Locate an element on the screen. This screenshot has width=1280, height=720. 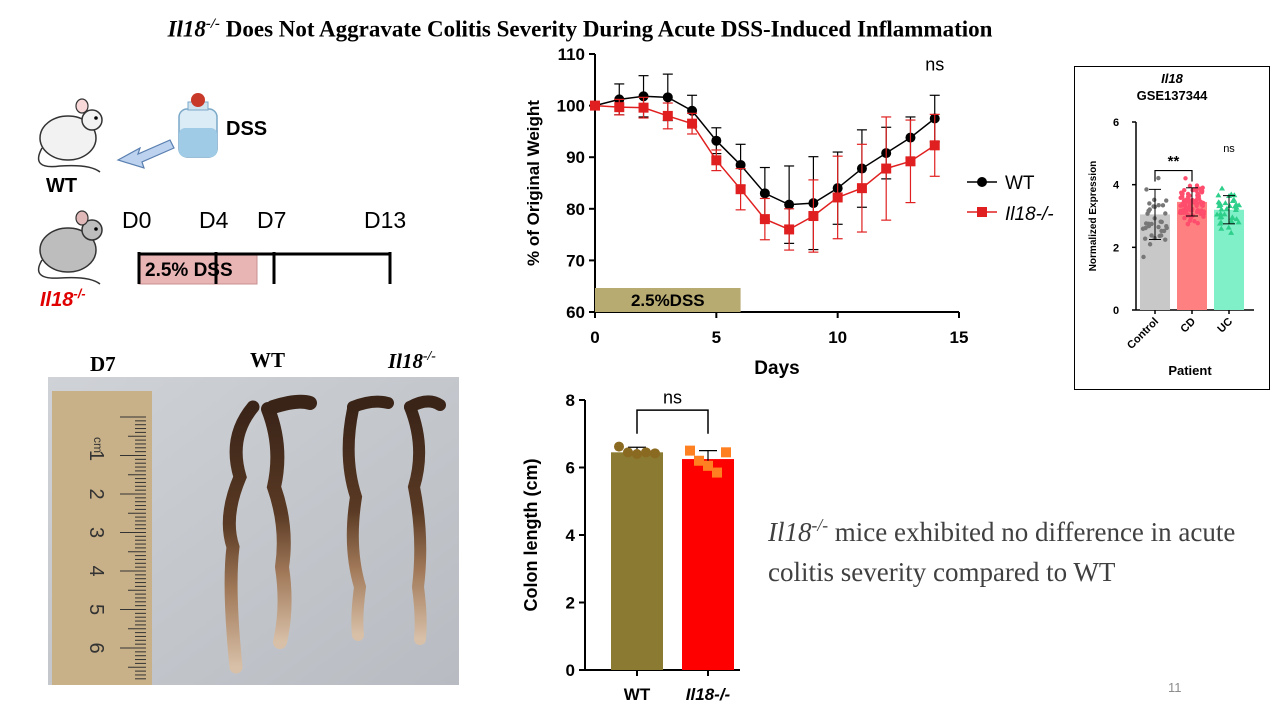
y-axis-label: % of Original Weight is located at coordinates (533, 183).